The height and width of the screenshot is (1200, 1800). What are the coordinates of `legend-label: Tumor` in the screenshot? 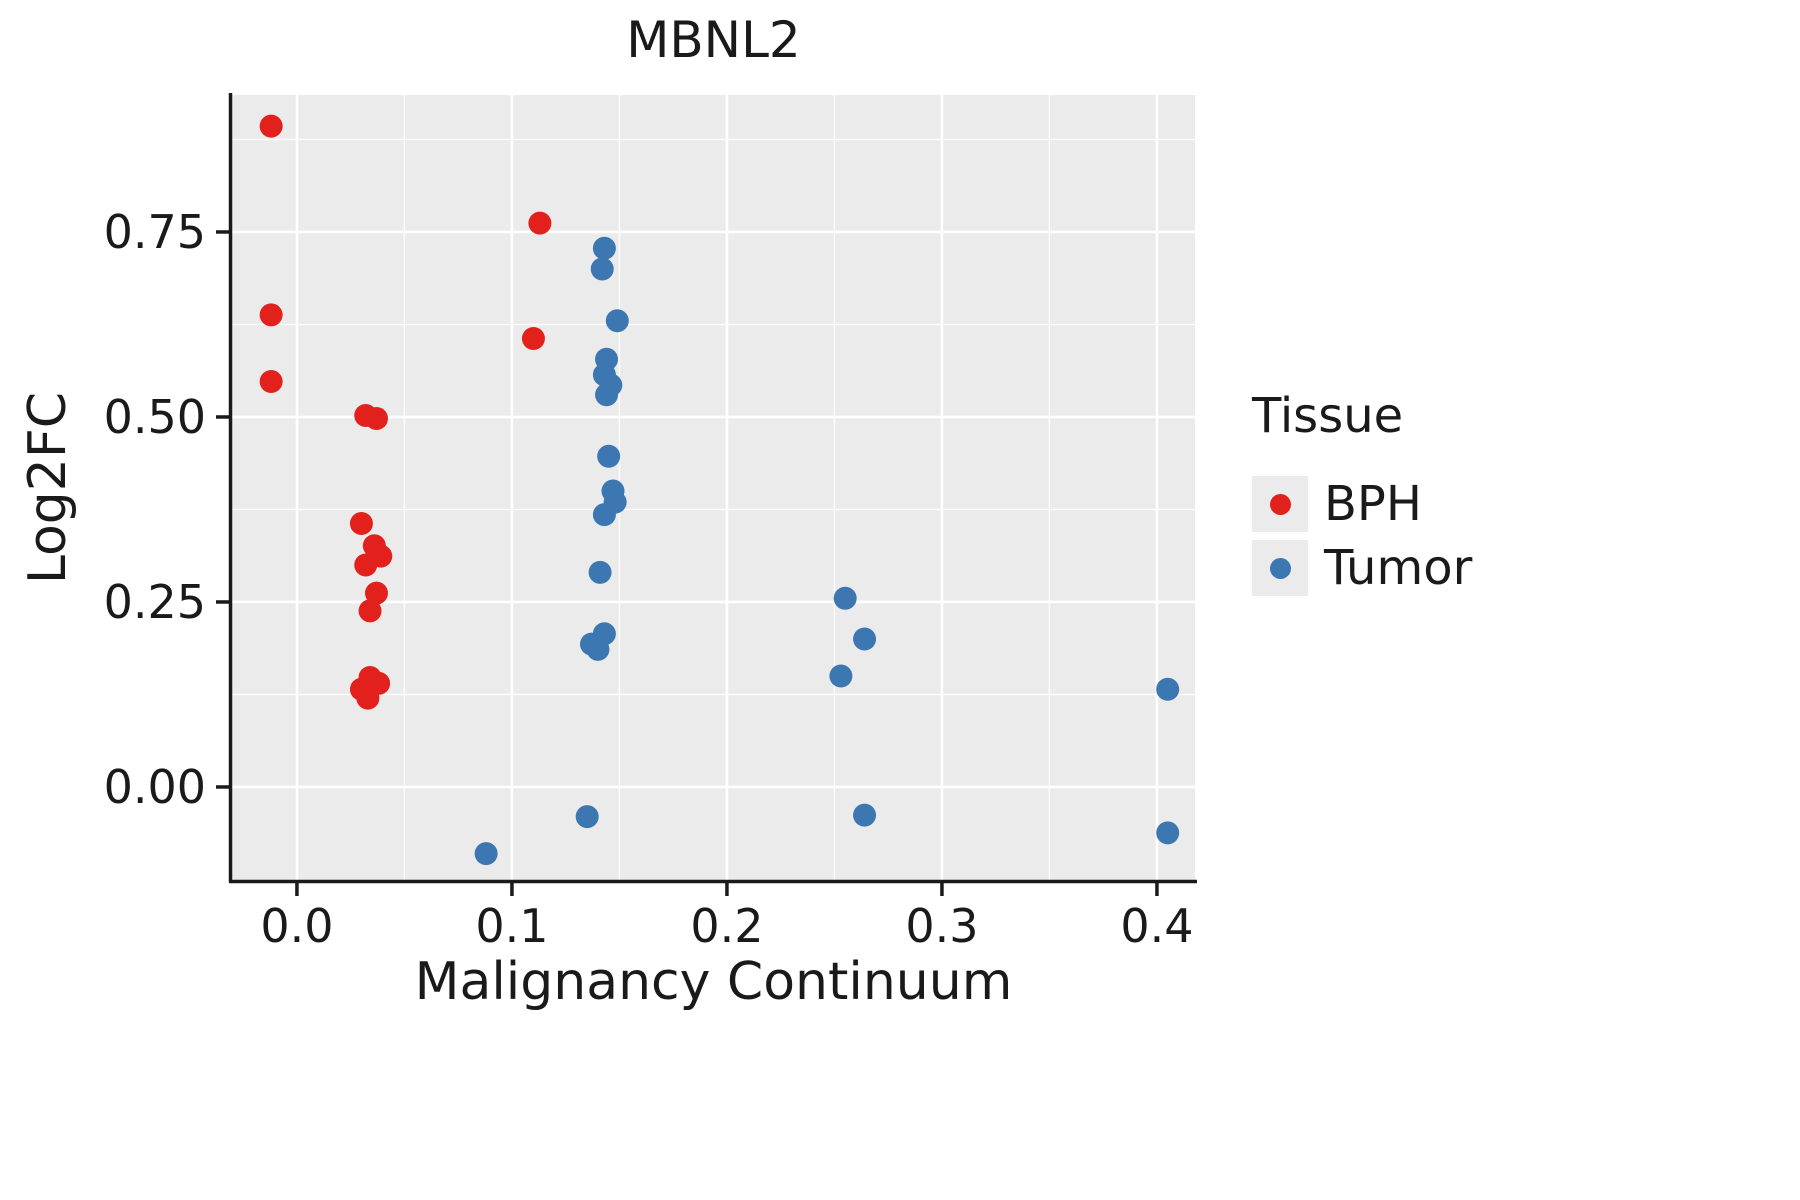 It's located at (1398, 568).